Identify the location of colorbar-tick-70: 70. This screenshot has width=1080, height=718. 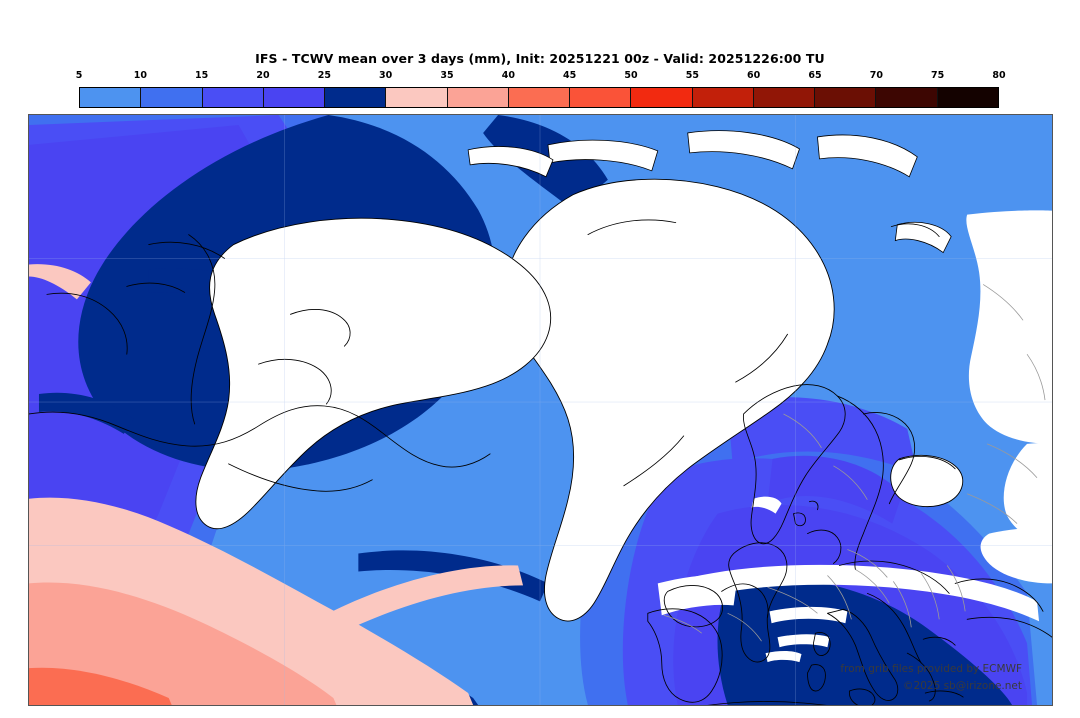
(876, 75).